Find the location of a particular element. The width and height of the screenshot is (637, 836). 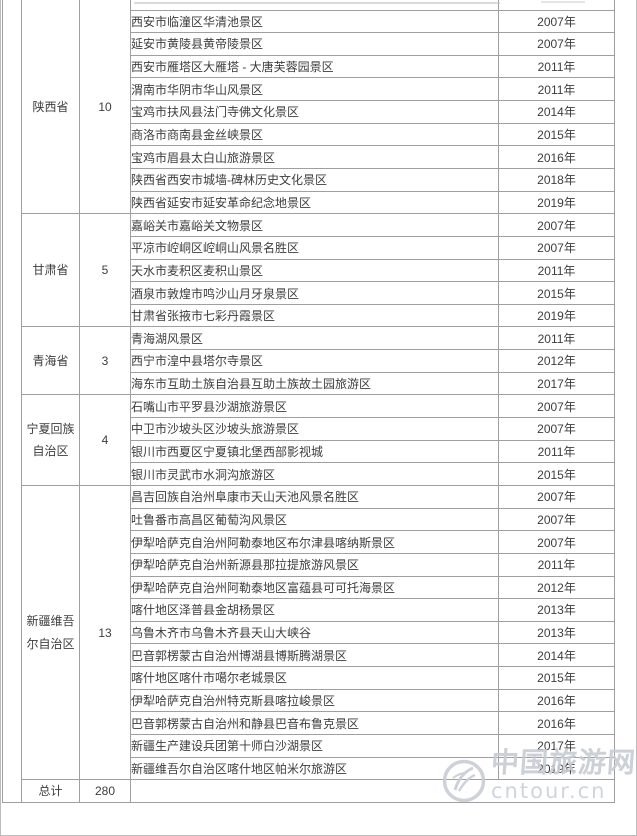

table-row: 酒泉市敦煌市鸣沙山月牙泉景区 2015年 is located at coordinates (309, 293).